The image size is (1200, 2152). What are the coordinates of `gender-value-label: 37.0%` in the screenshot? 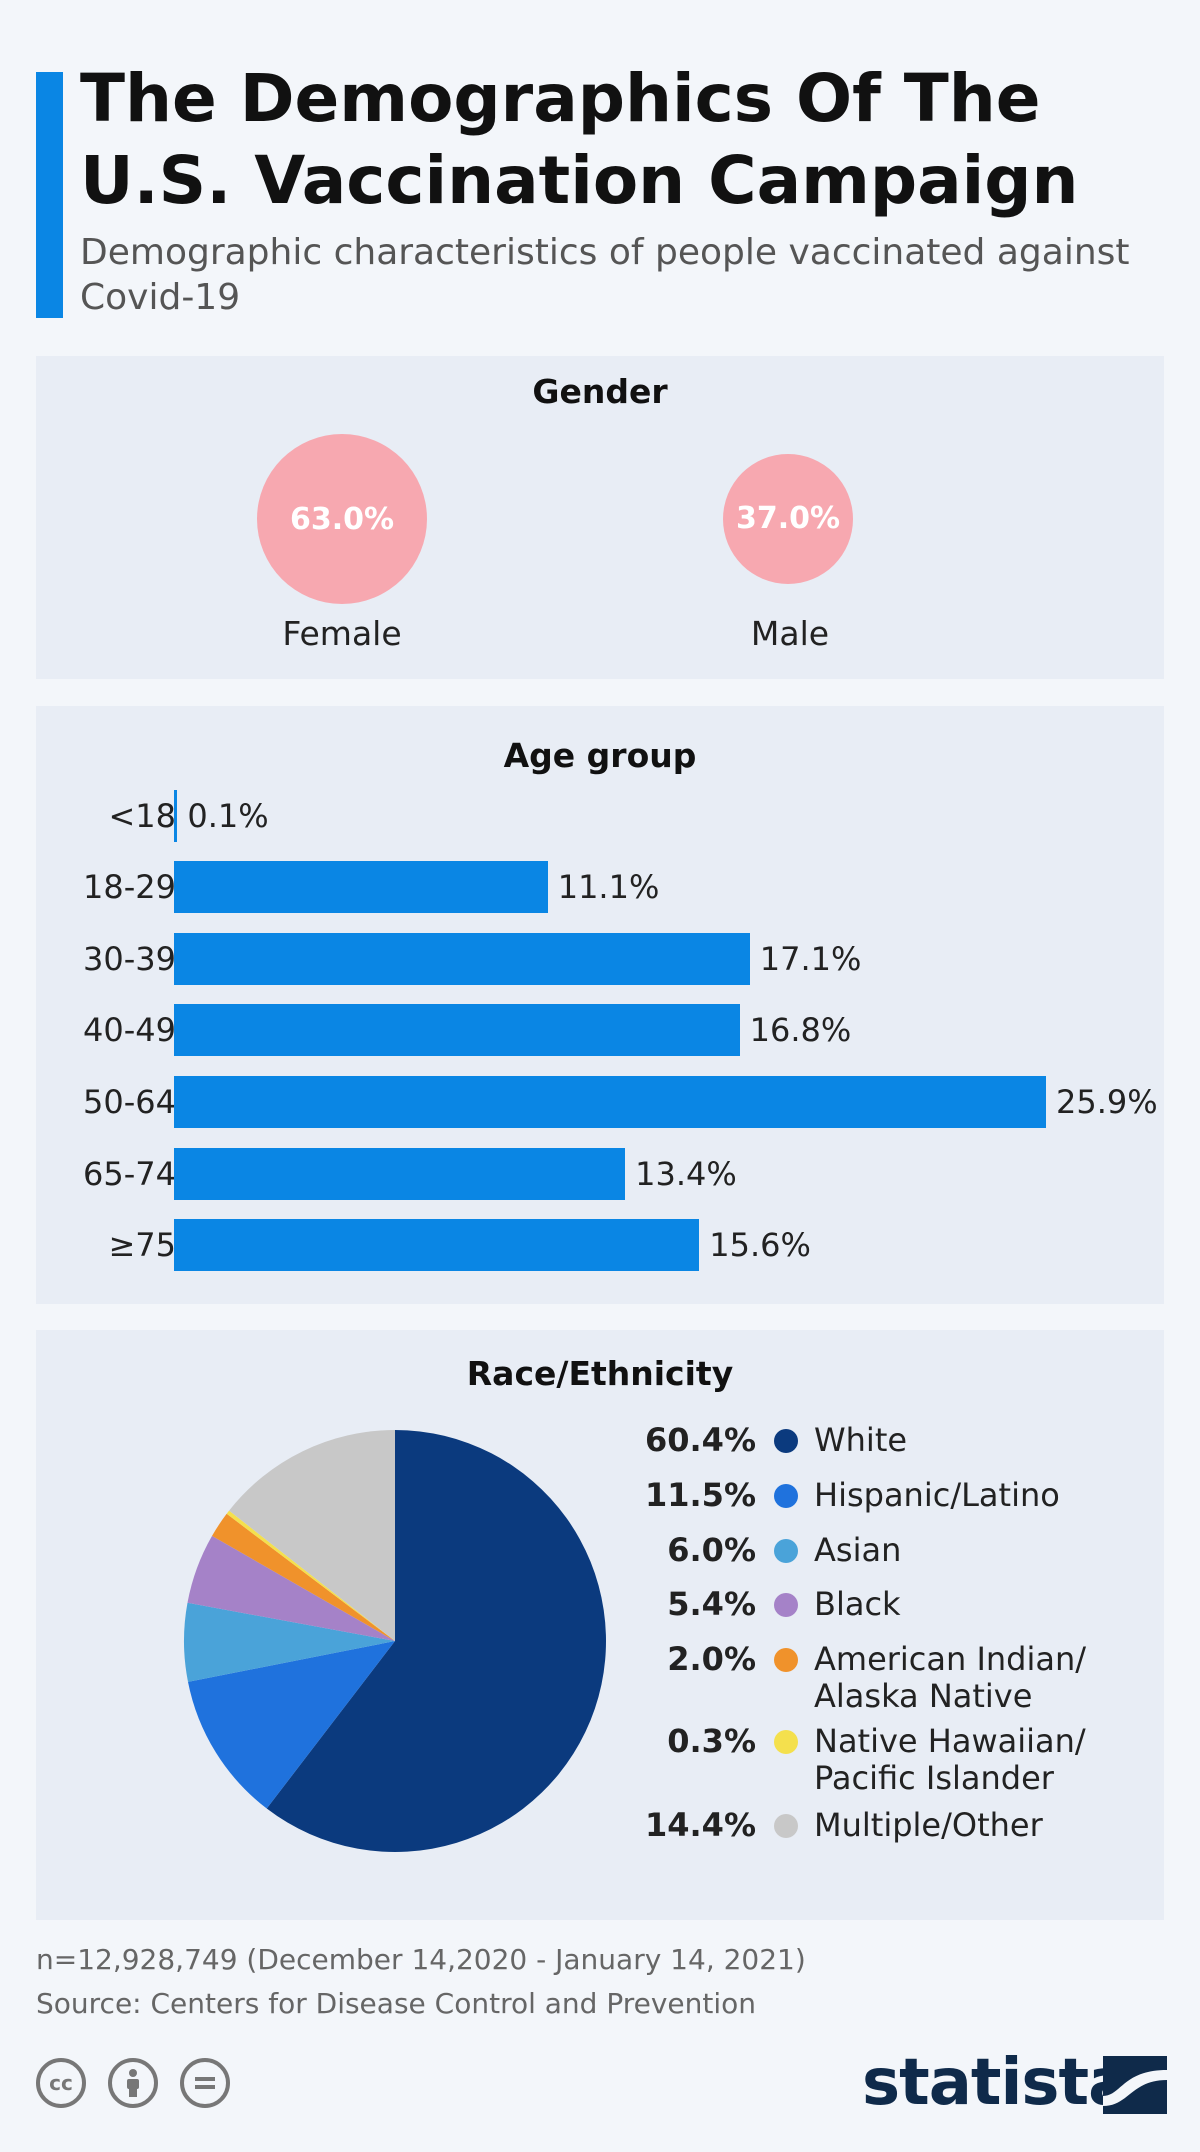 It's located at (788, 519).